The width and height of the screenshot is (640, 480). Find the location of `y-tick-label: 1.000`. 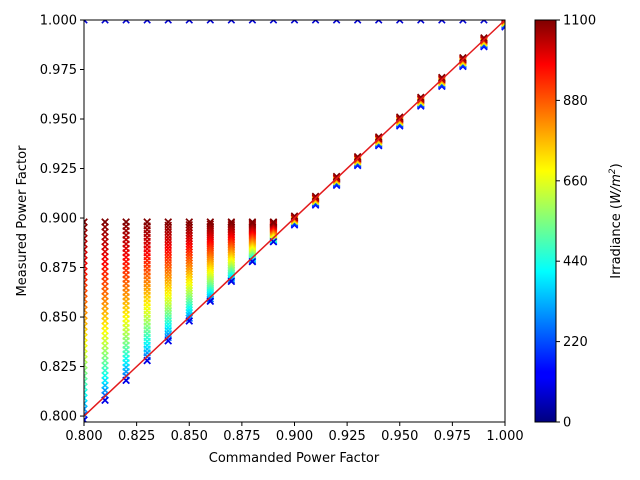

y-tick-label: 1.000 is located at coordinates (58, 21).